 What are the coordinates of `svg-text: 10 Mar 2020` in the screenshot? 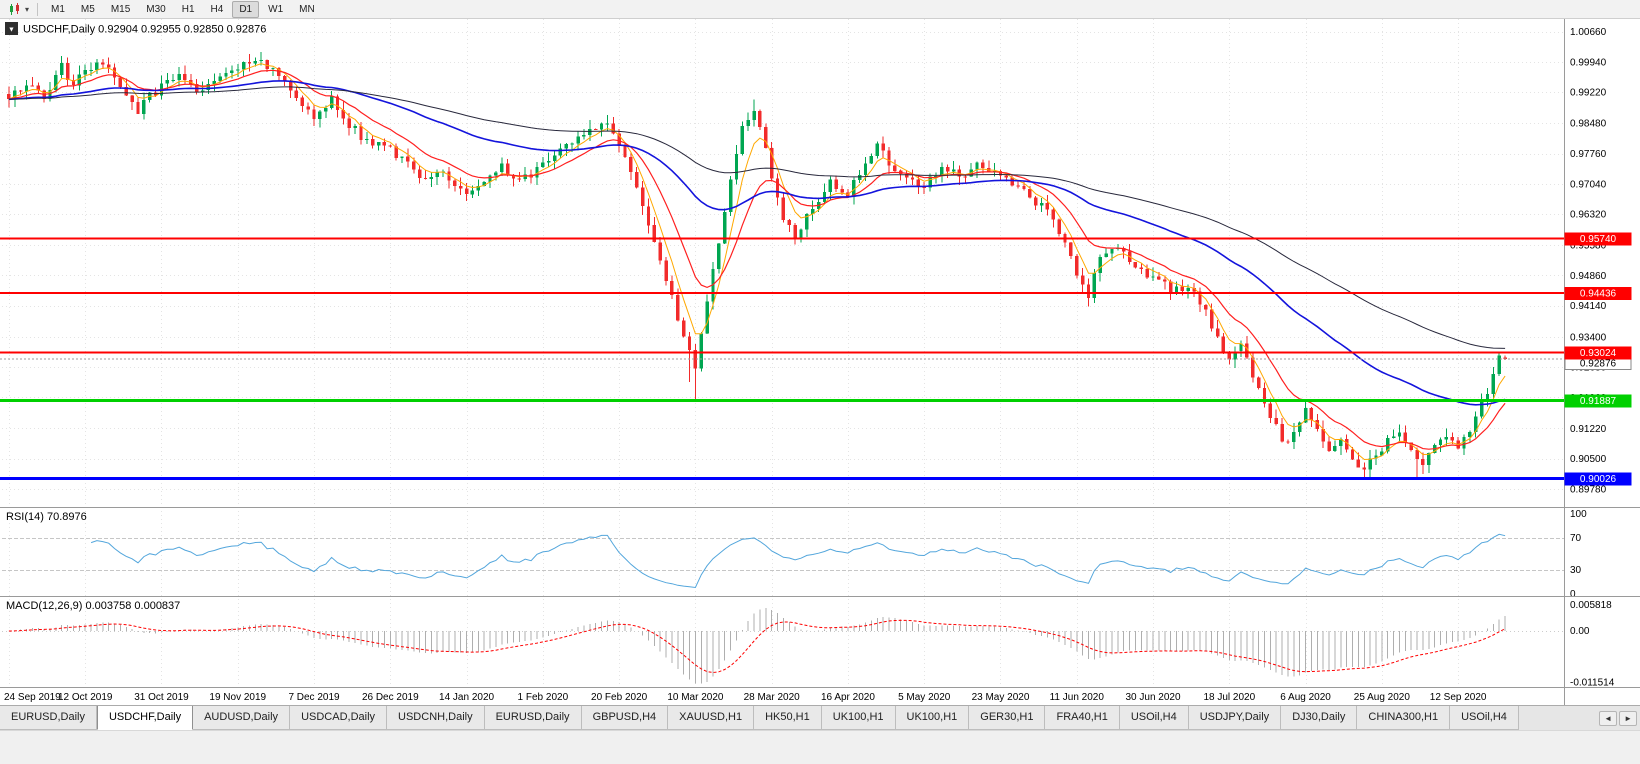 It's located at (695, 697).